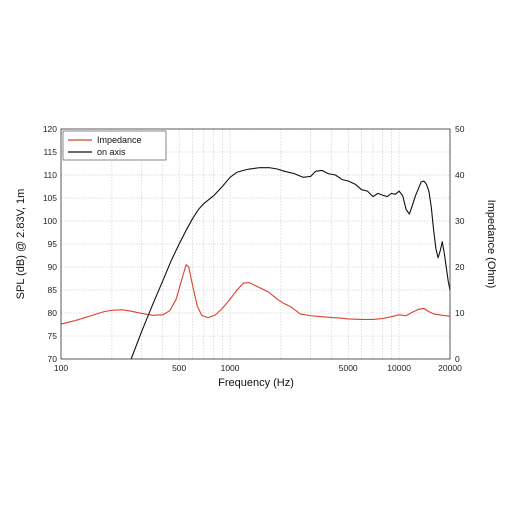  Describe the element at coordinates (258, 368) in the screenshot. I see `x-tick-labels: 100 500 1000 5000 10000 20000` at that location.